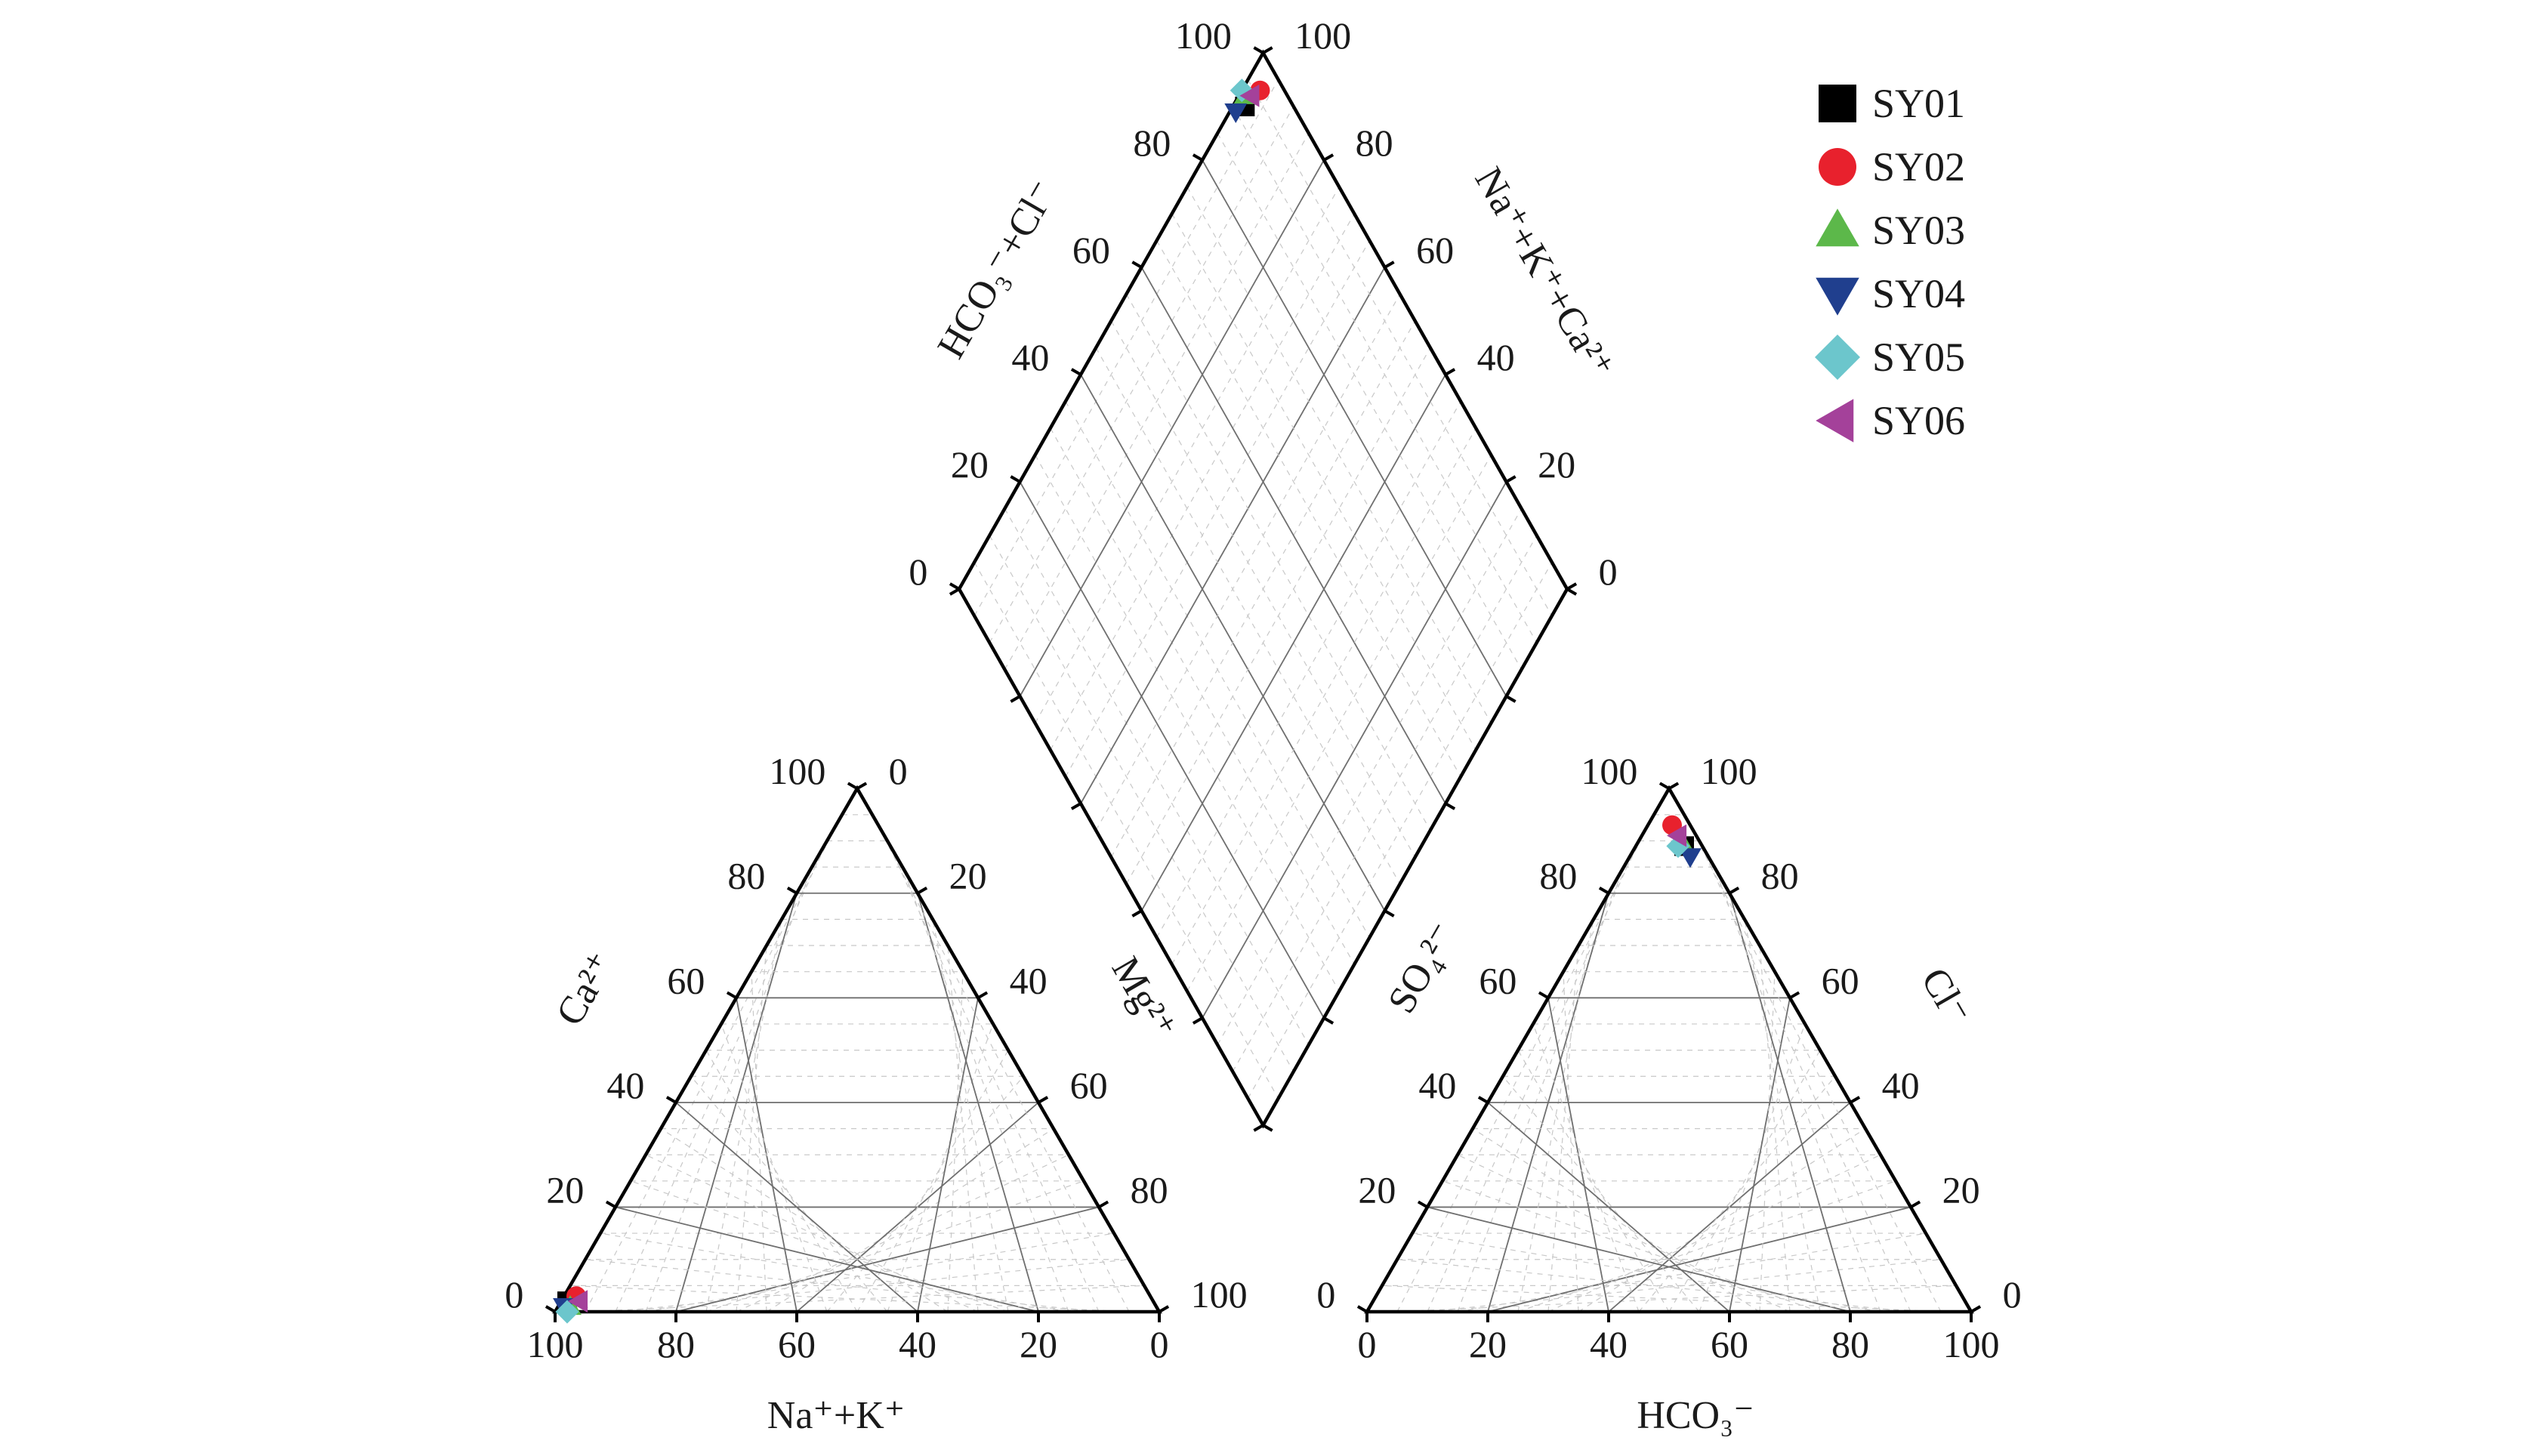 The height and width of the screenshot is (1456, 2527). I want to click on anion-right-tick-label: 0, so click(2013, 1294).